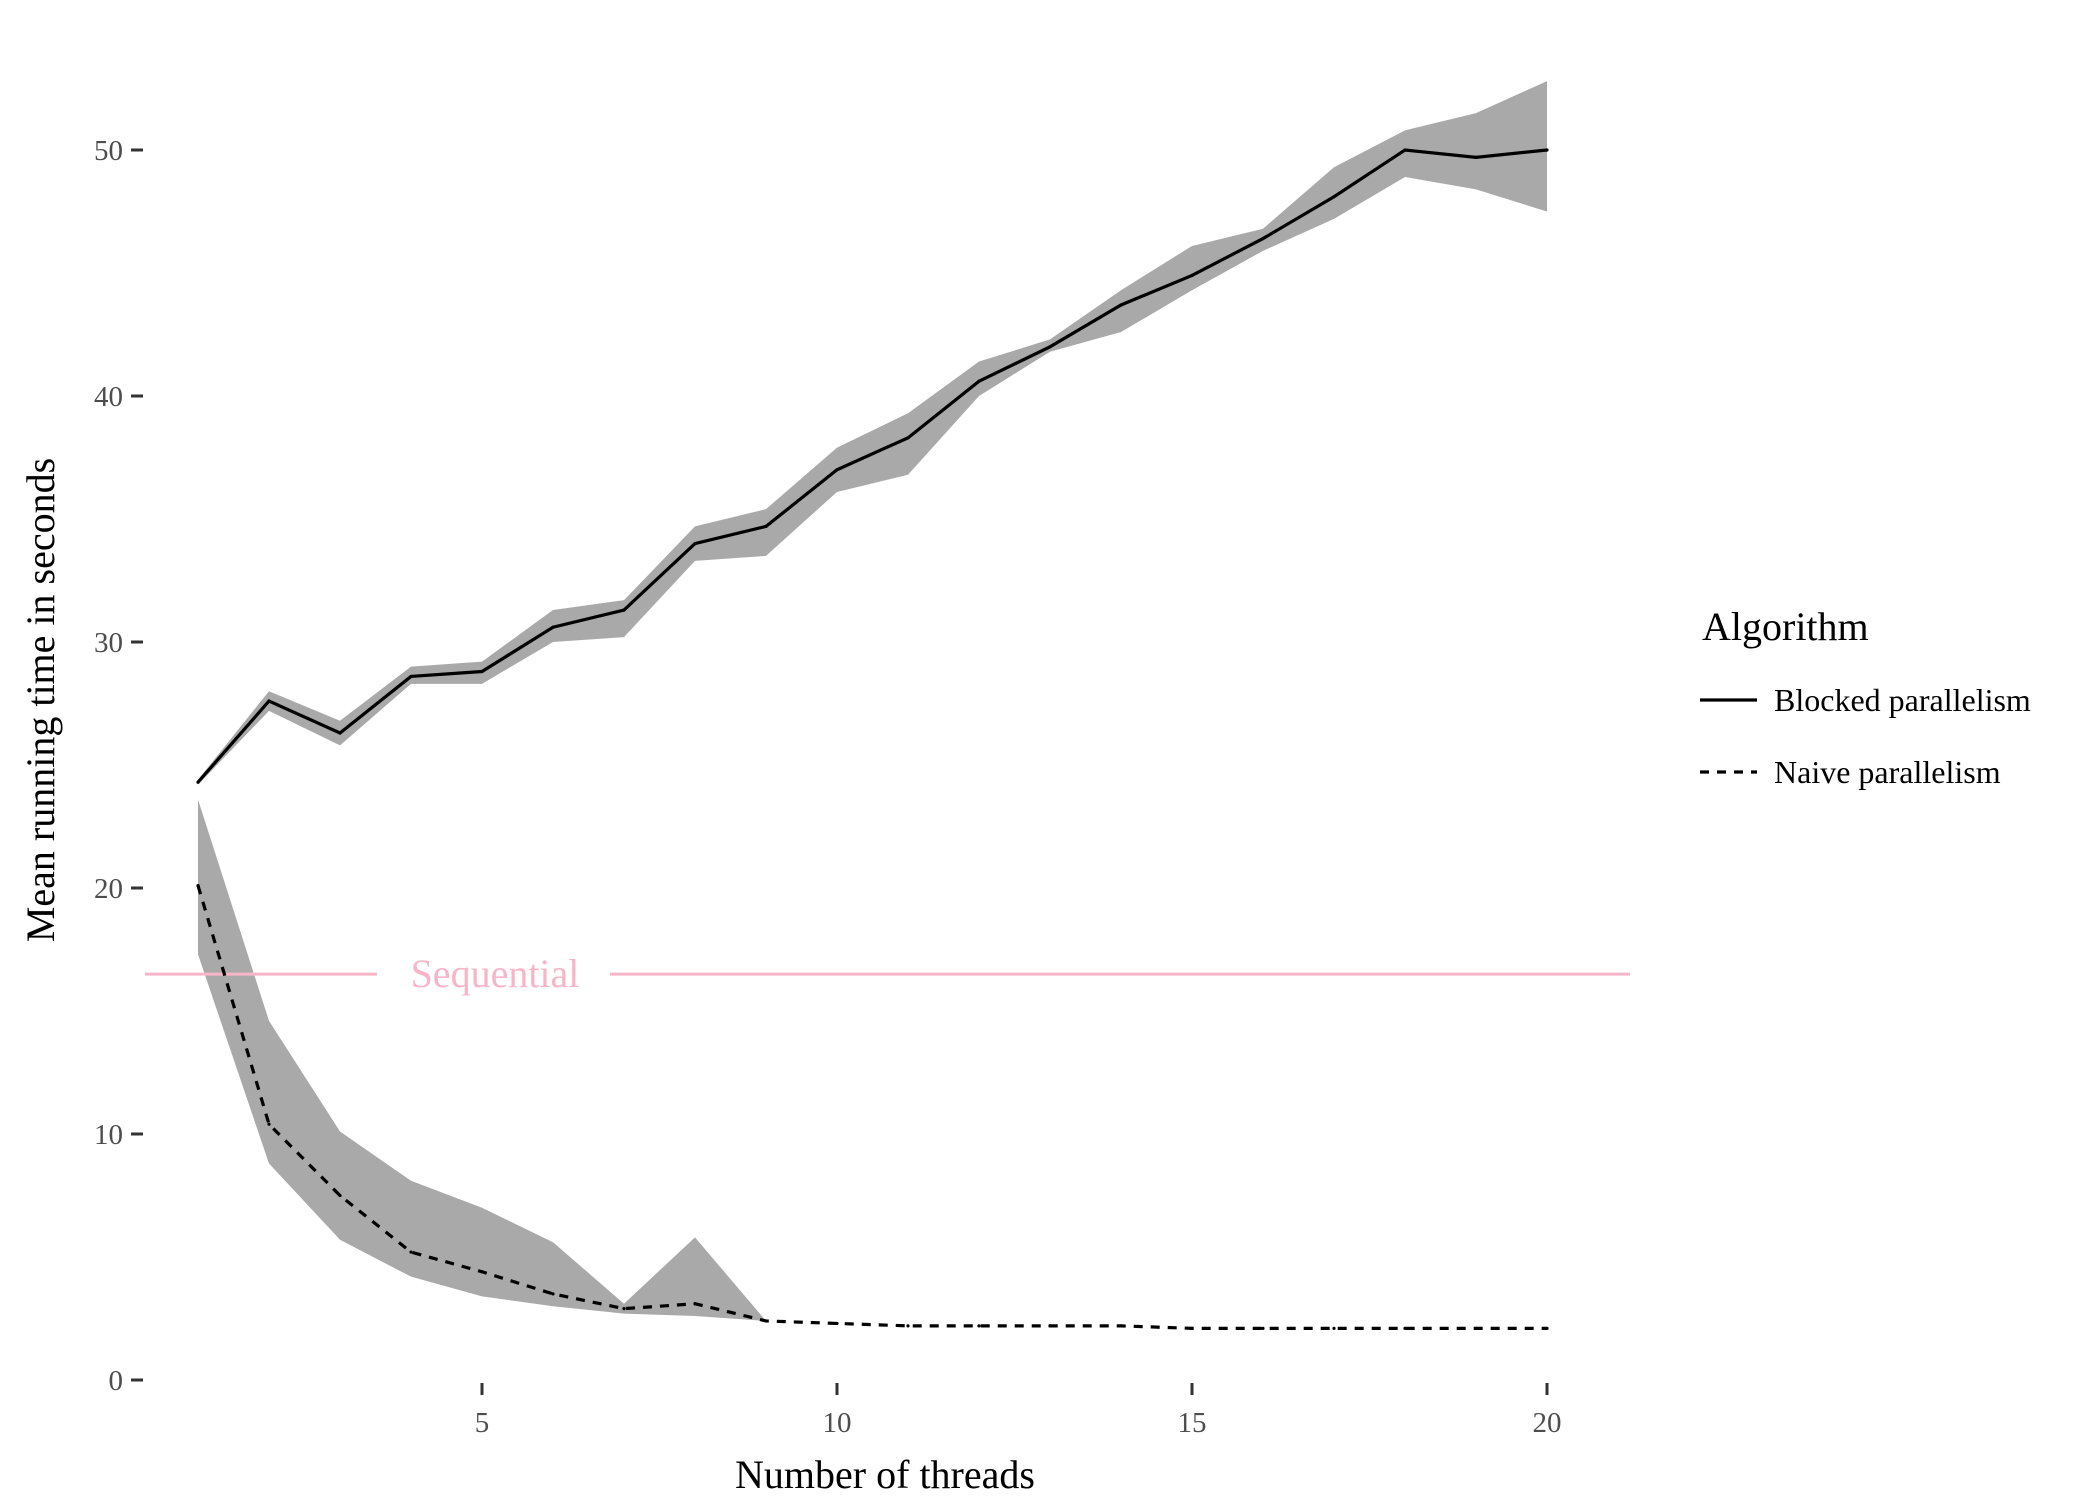 The image size is (2100, 1500). I want to click on x-tick-label: 10, so click(837, 1423).